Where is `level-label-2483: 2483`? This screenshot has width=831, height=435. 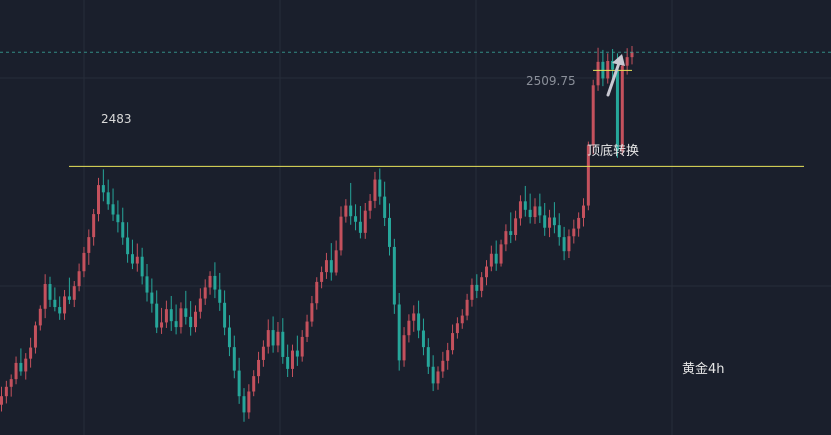 level-label-2483: 2483 is located at coordinates (116, 119).